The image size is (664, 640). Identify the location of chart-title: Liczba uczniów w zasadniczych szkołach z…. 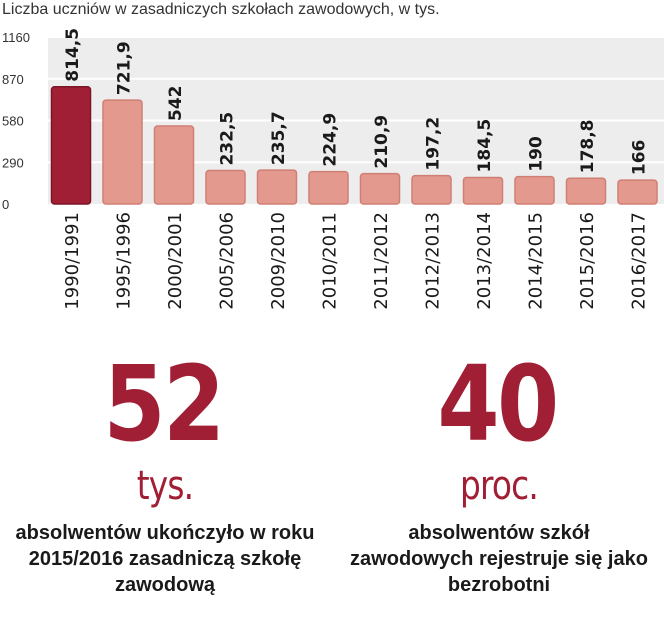
(221, 9).